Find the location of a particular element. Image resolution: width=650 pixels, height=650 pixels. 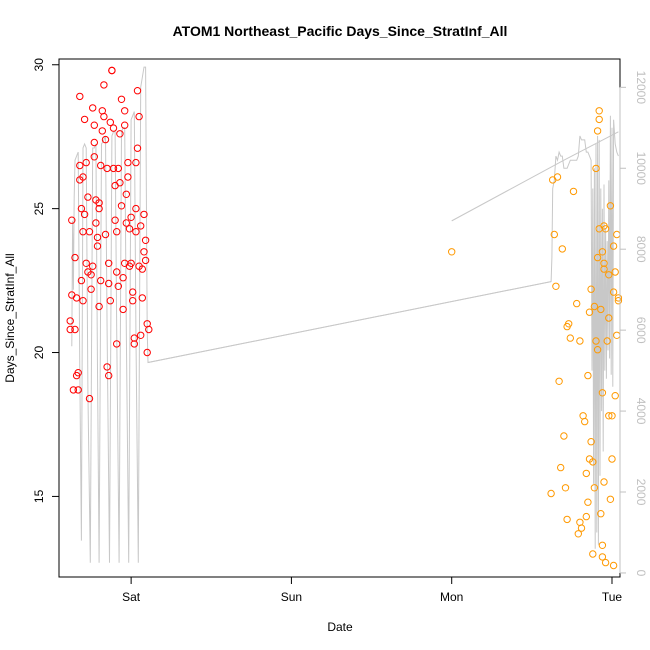

y-axis-left: 15 20 25 30 is located at coordinates (46, 280).